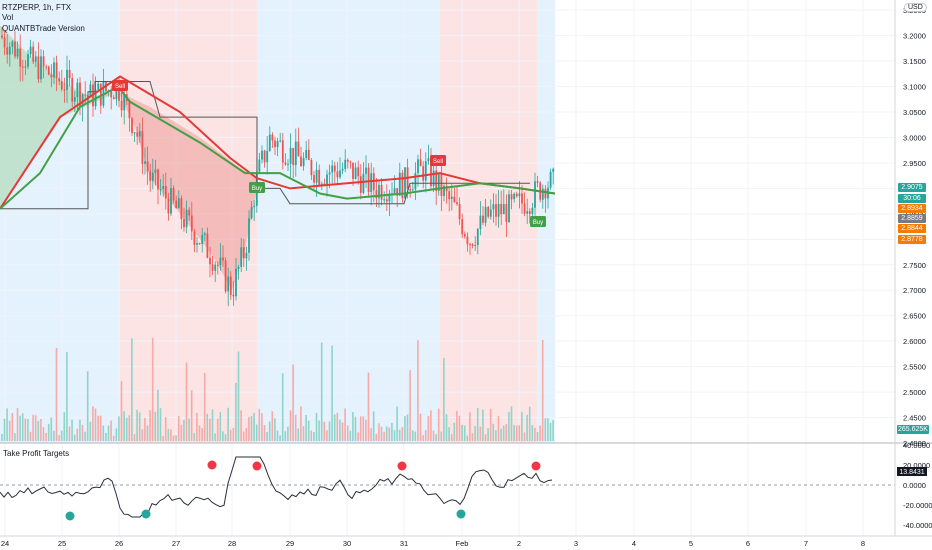 This screenshot has width=932, height=550. What do you see at coordinates (914, 341) in the screenshot?
I see `price-tick-label: 2.6000` at bounding box center [914, 341].